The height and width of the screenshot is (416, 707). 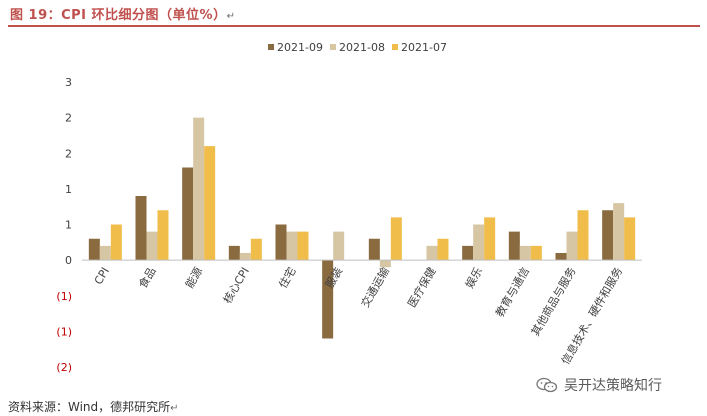 What do you see at coordinates (64, 367) in the screenshot?
I see `y-tick-label: (2)` at bounding box center [64, 367].